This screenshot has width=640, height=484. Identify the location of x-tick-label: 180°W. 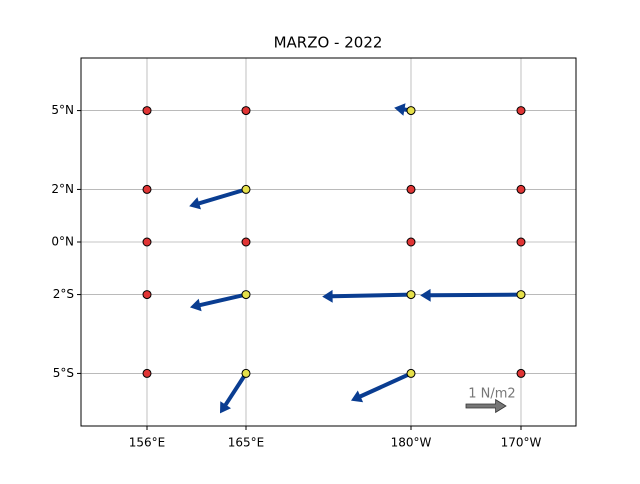
(411, 443).